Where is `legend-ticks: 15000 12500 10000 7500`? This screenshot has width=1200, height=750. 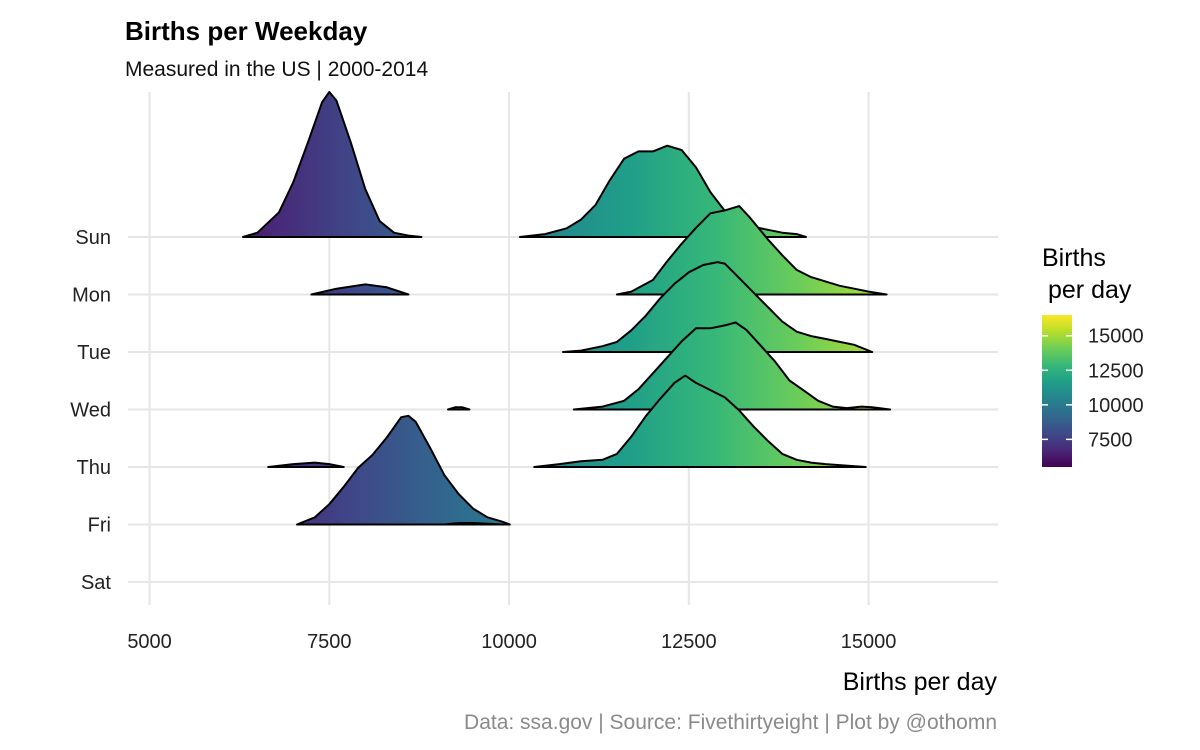
legend-ticks: 15000 12500 10000 7500 is located at coordinates (1093, 388).